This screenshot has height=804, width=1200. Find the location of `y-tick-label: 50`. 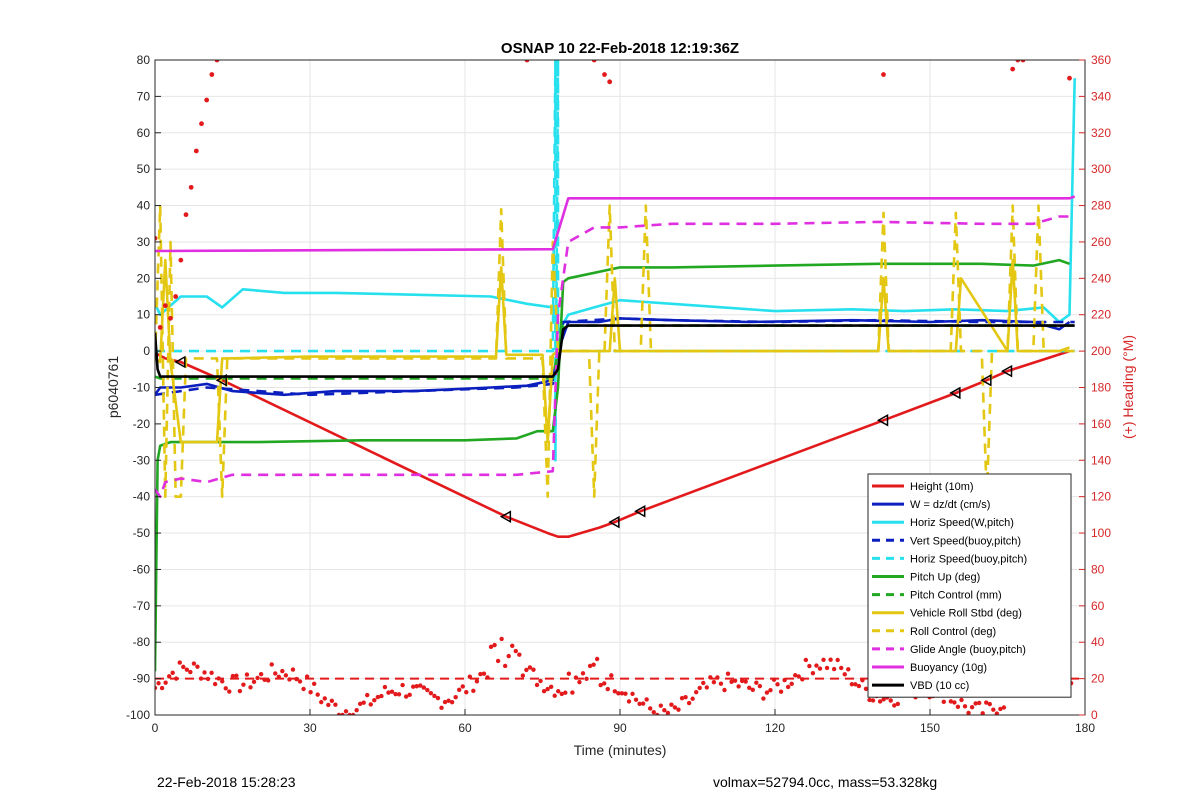

y-tick-label: 50 is located at coordinates (144, 169).